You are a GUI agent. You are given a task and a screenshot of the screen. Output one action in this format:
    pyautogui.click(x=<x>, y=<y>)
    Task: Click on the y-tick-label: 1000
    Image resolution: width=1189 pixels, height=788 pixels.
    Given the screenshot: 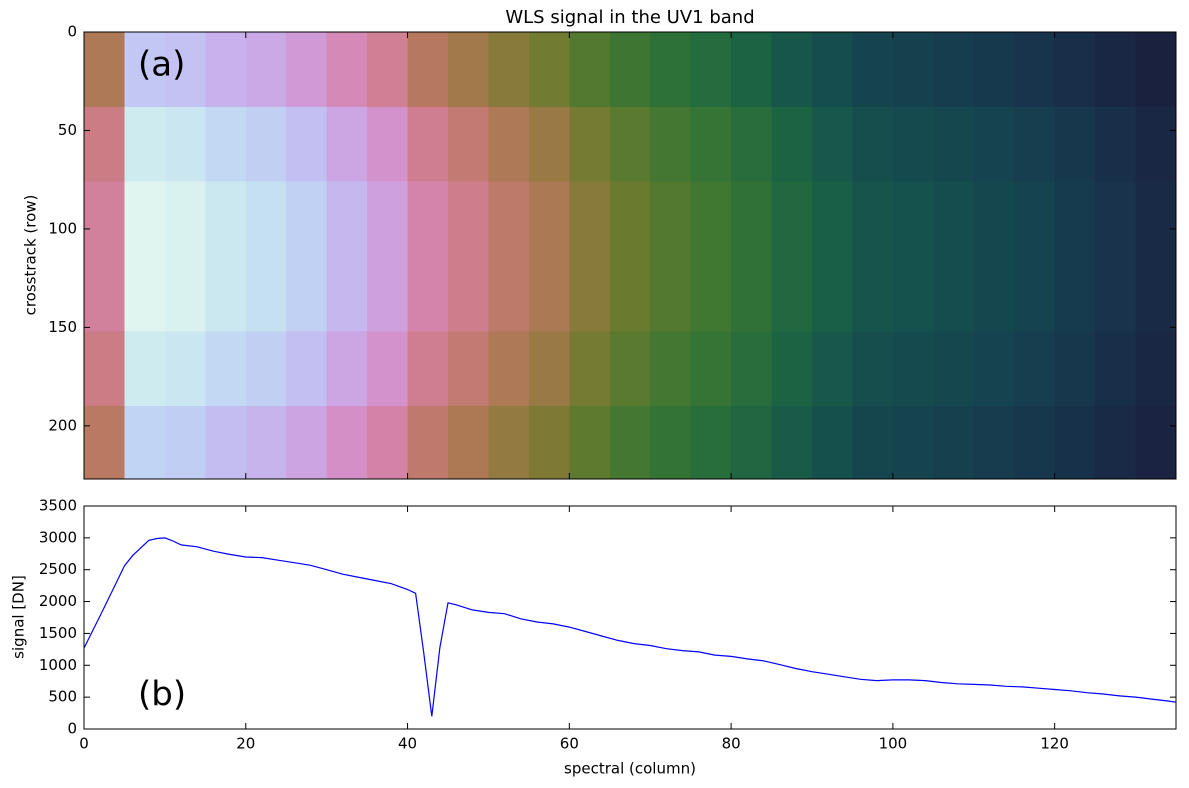 What is the action you would take?
    pyautogui.click(x=58, y=665)
    